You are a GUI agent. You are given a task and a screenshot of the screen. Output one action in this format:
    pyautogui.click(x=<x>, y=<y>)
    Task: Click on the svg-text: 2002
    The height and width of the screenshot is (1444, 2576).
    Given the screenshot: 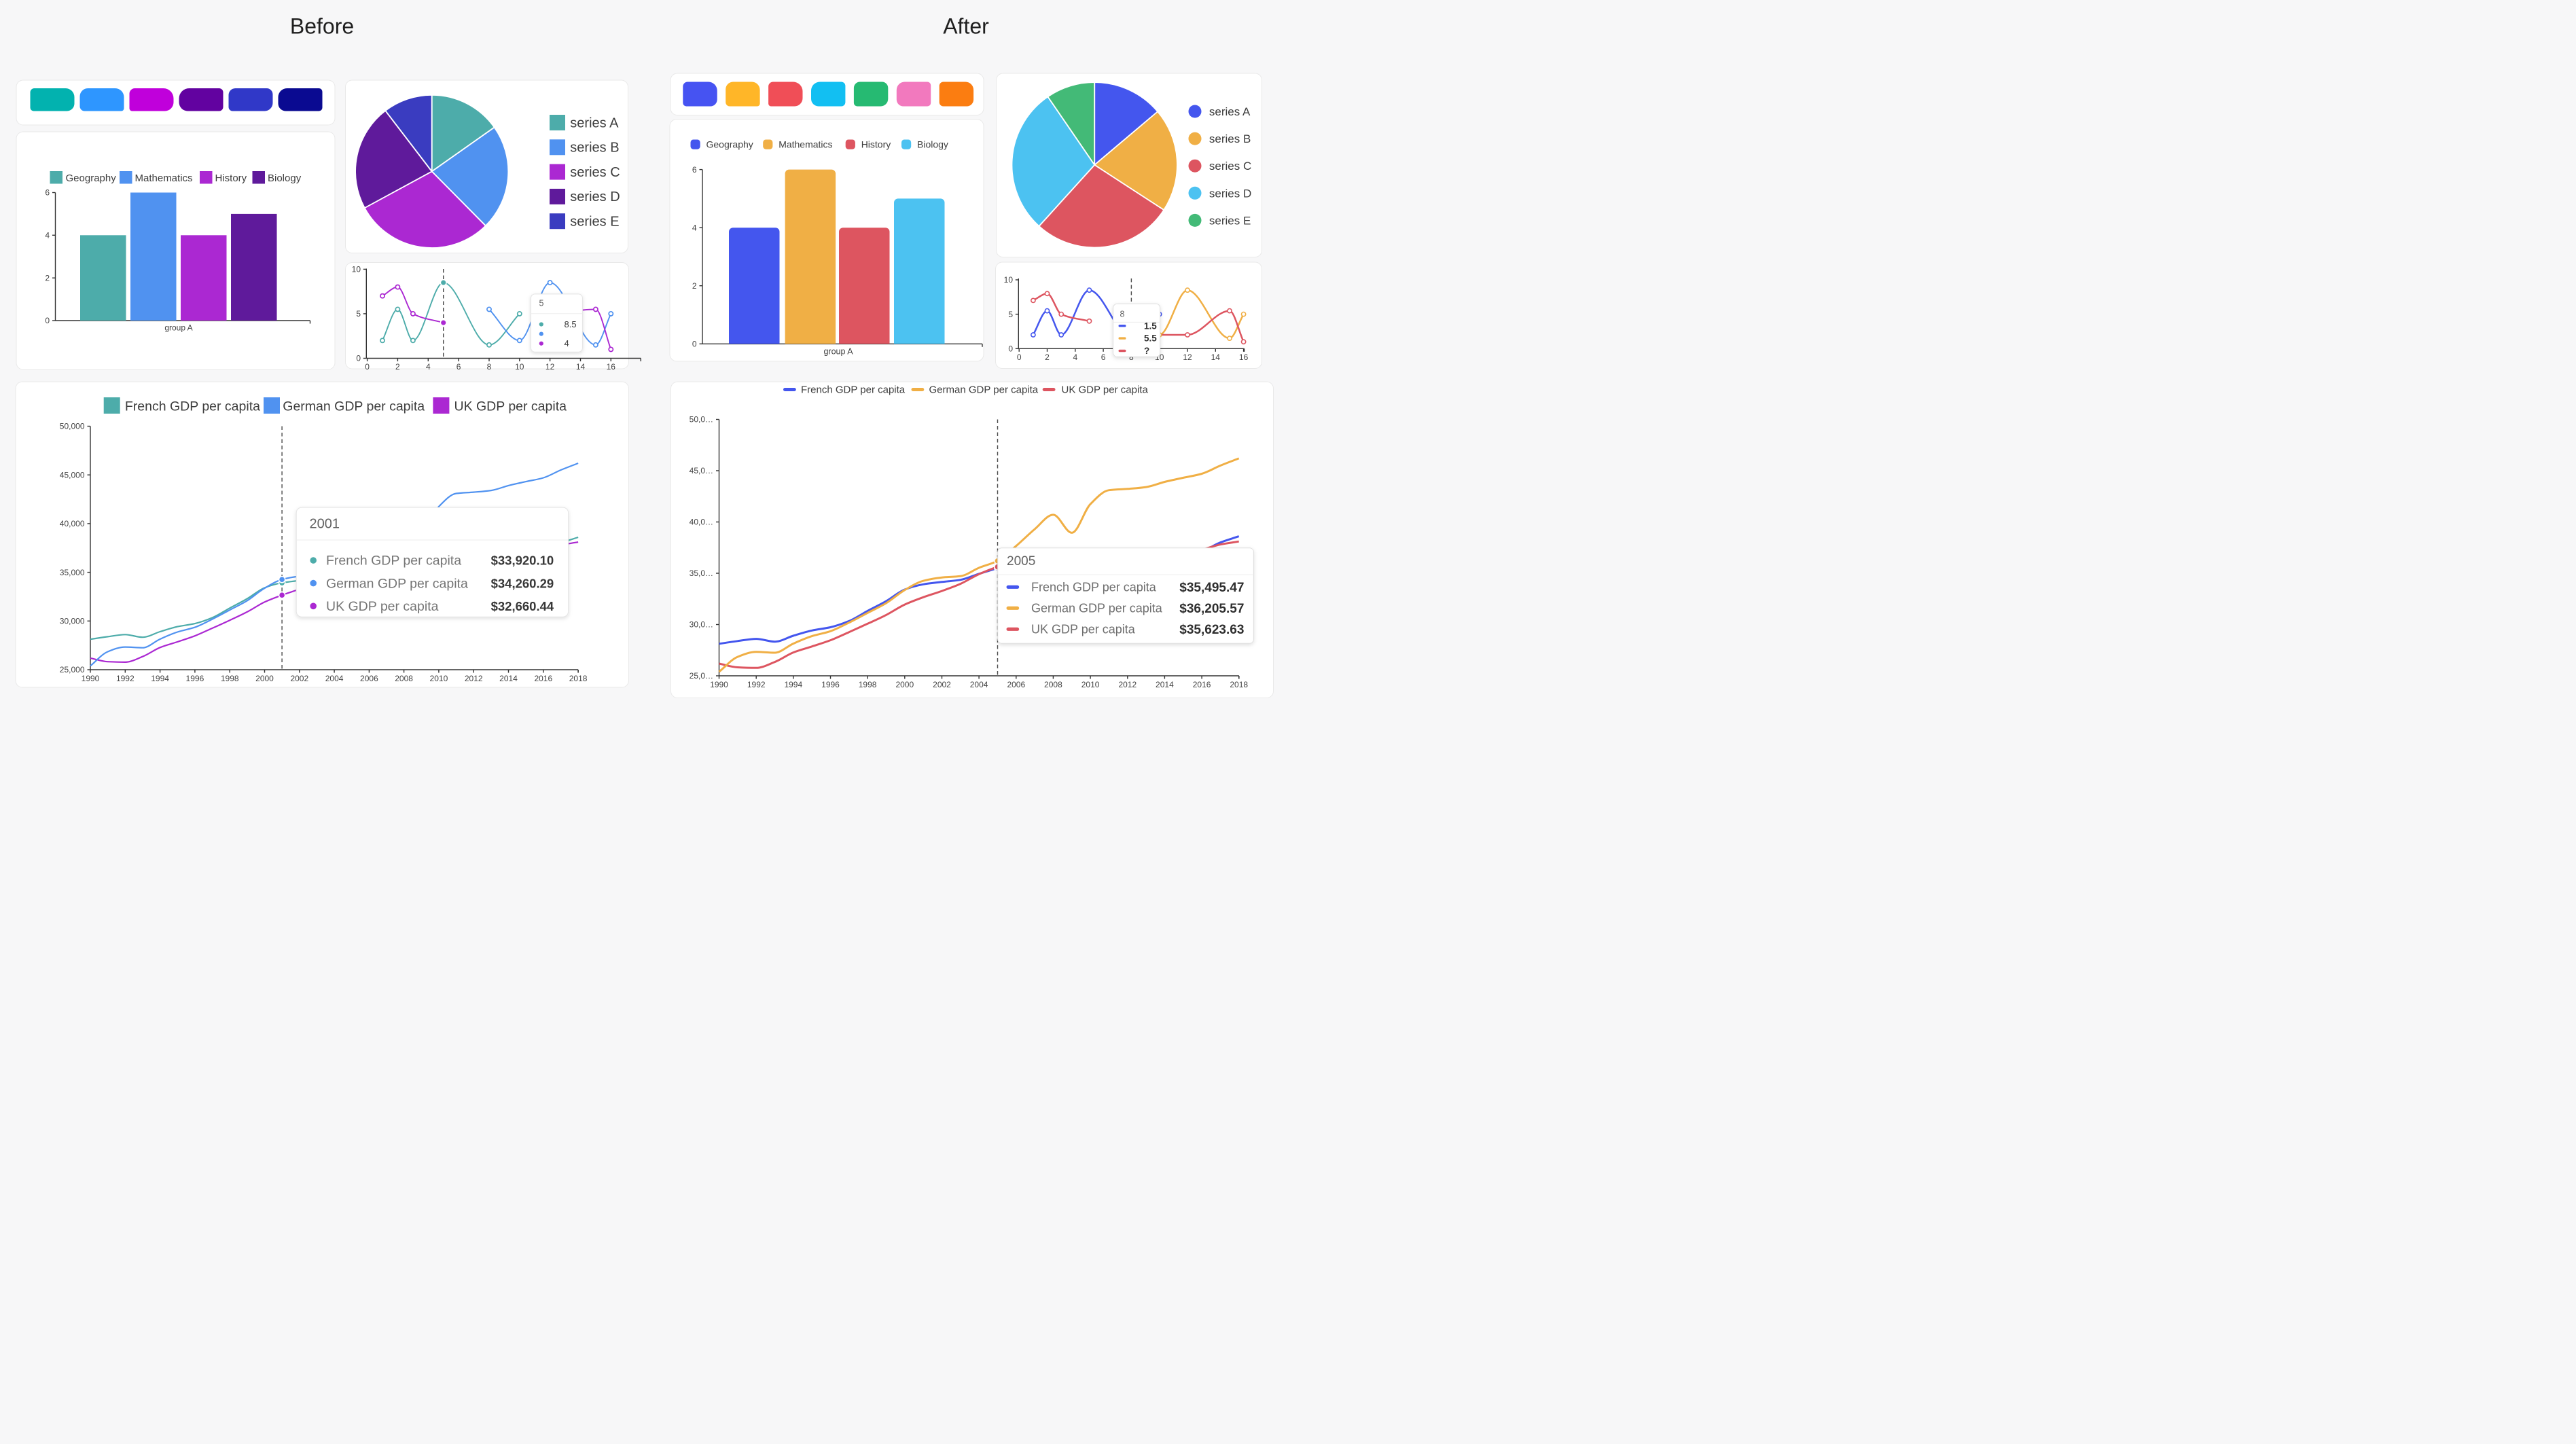 What is the action you would take?
    pyautogui.click(x=299, y=679)
    